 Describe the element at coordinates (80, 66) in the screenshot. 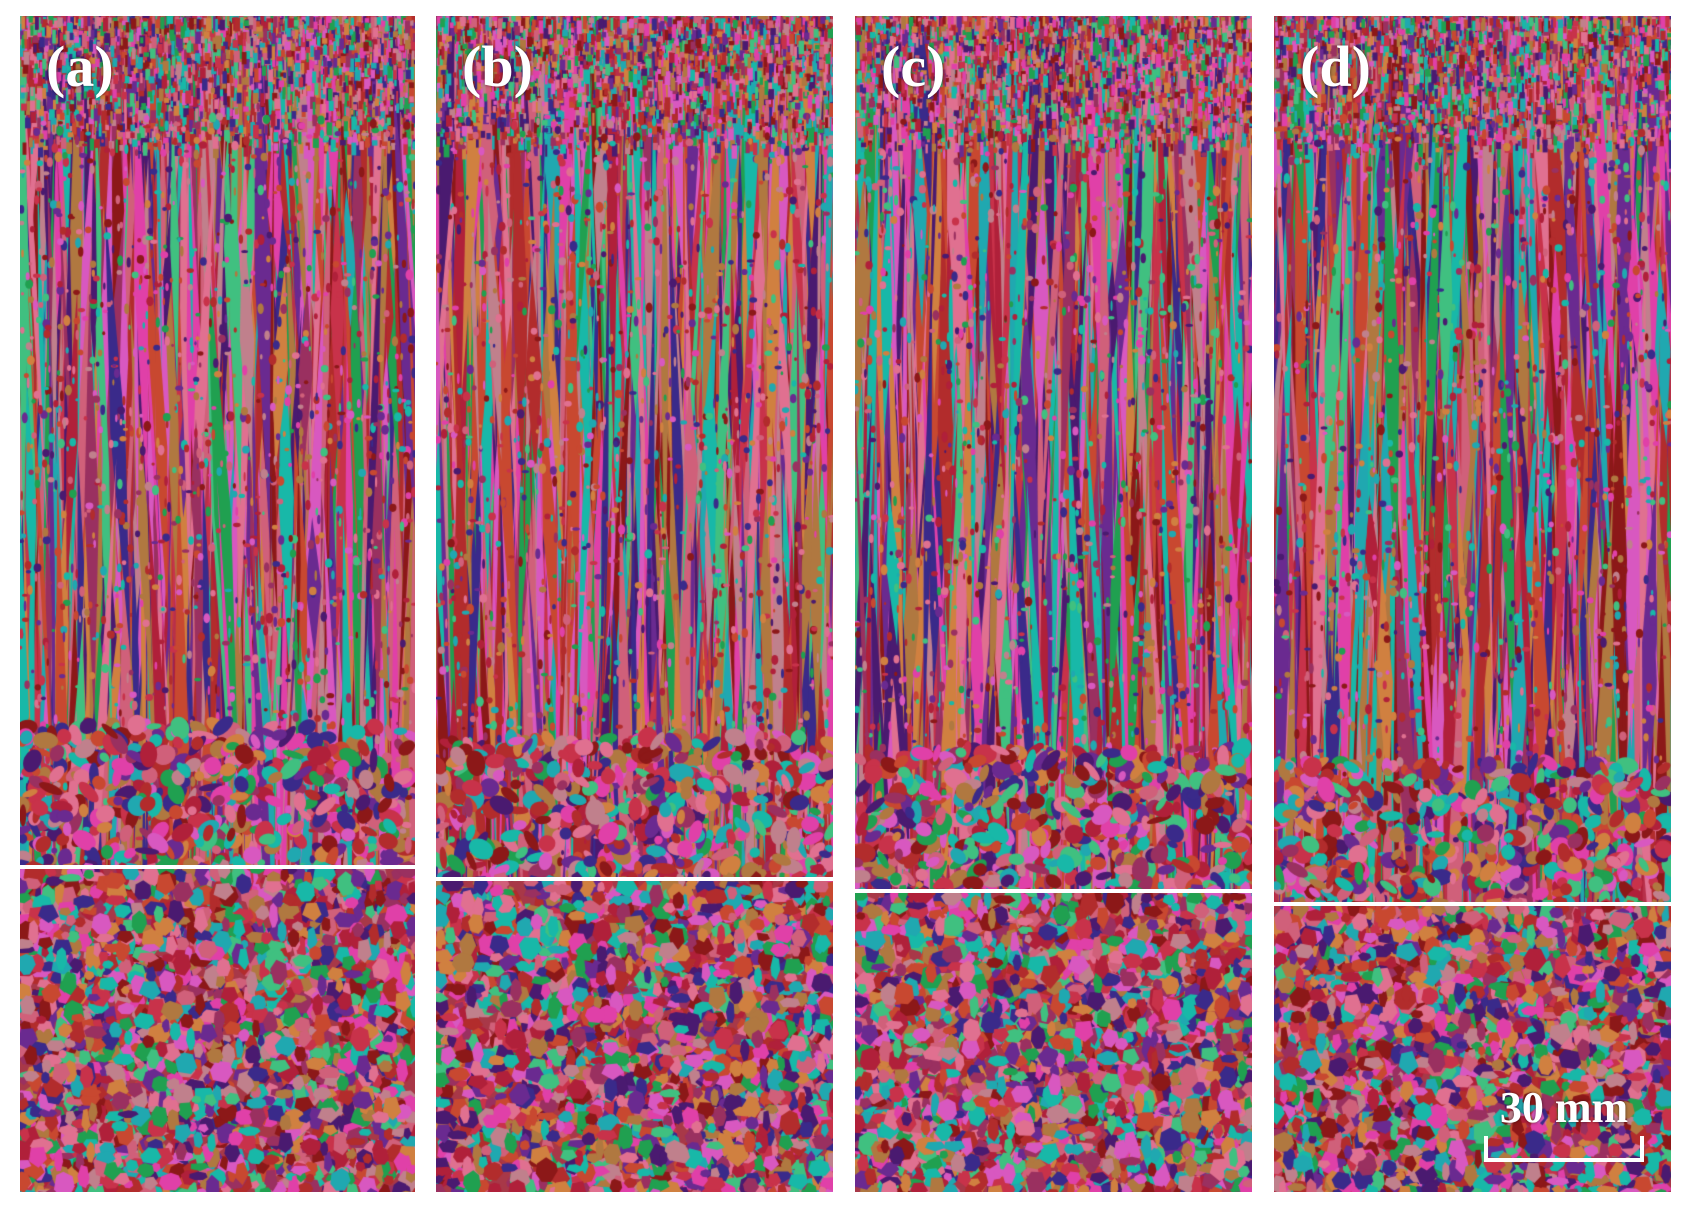

I see `panel-a-label: (a)` at that location.